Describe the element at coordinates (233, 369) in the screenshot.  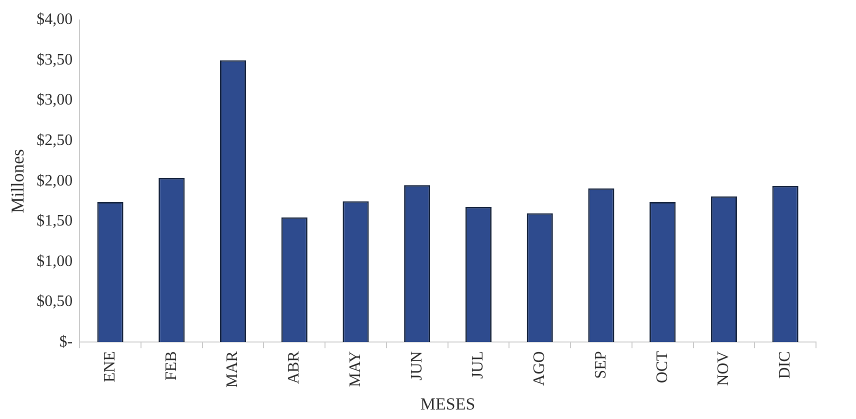
I see `x-tick-label: MAR` at that location.